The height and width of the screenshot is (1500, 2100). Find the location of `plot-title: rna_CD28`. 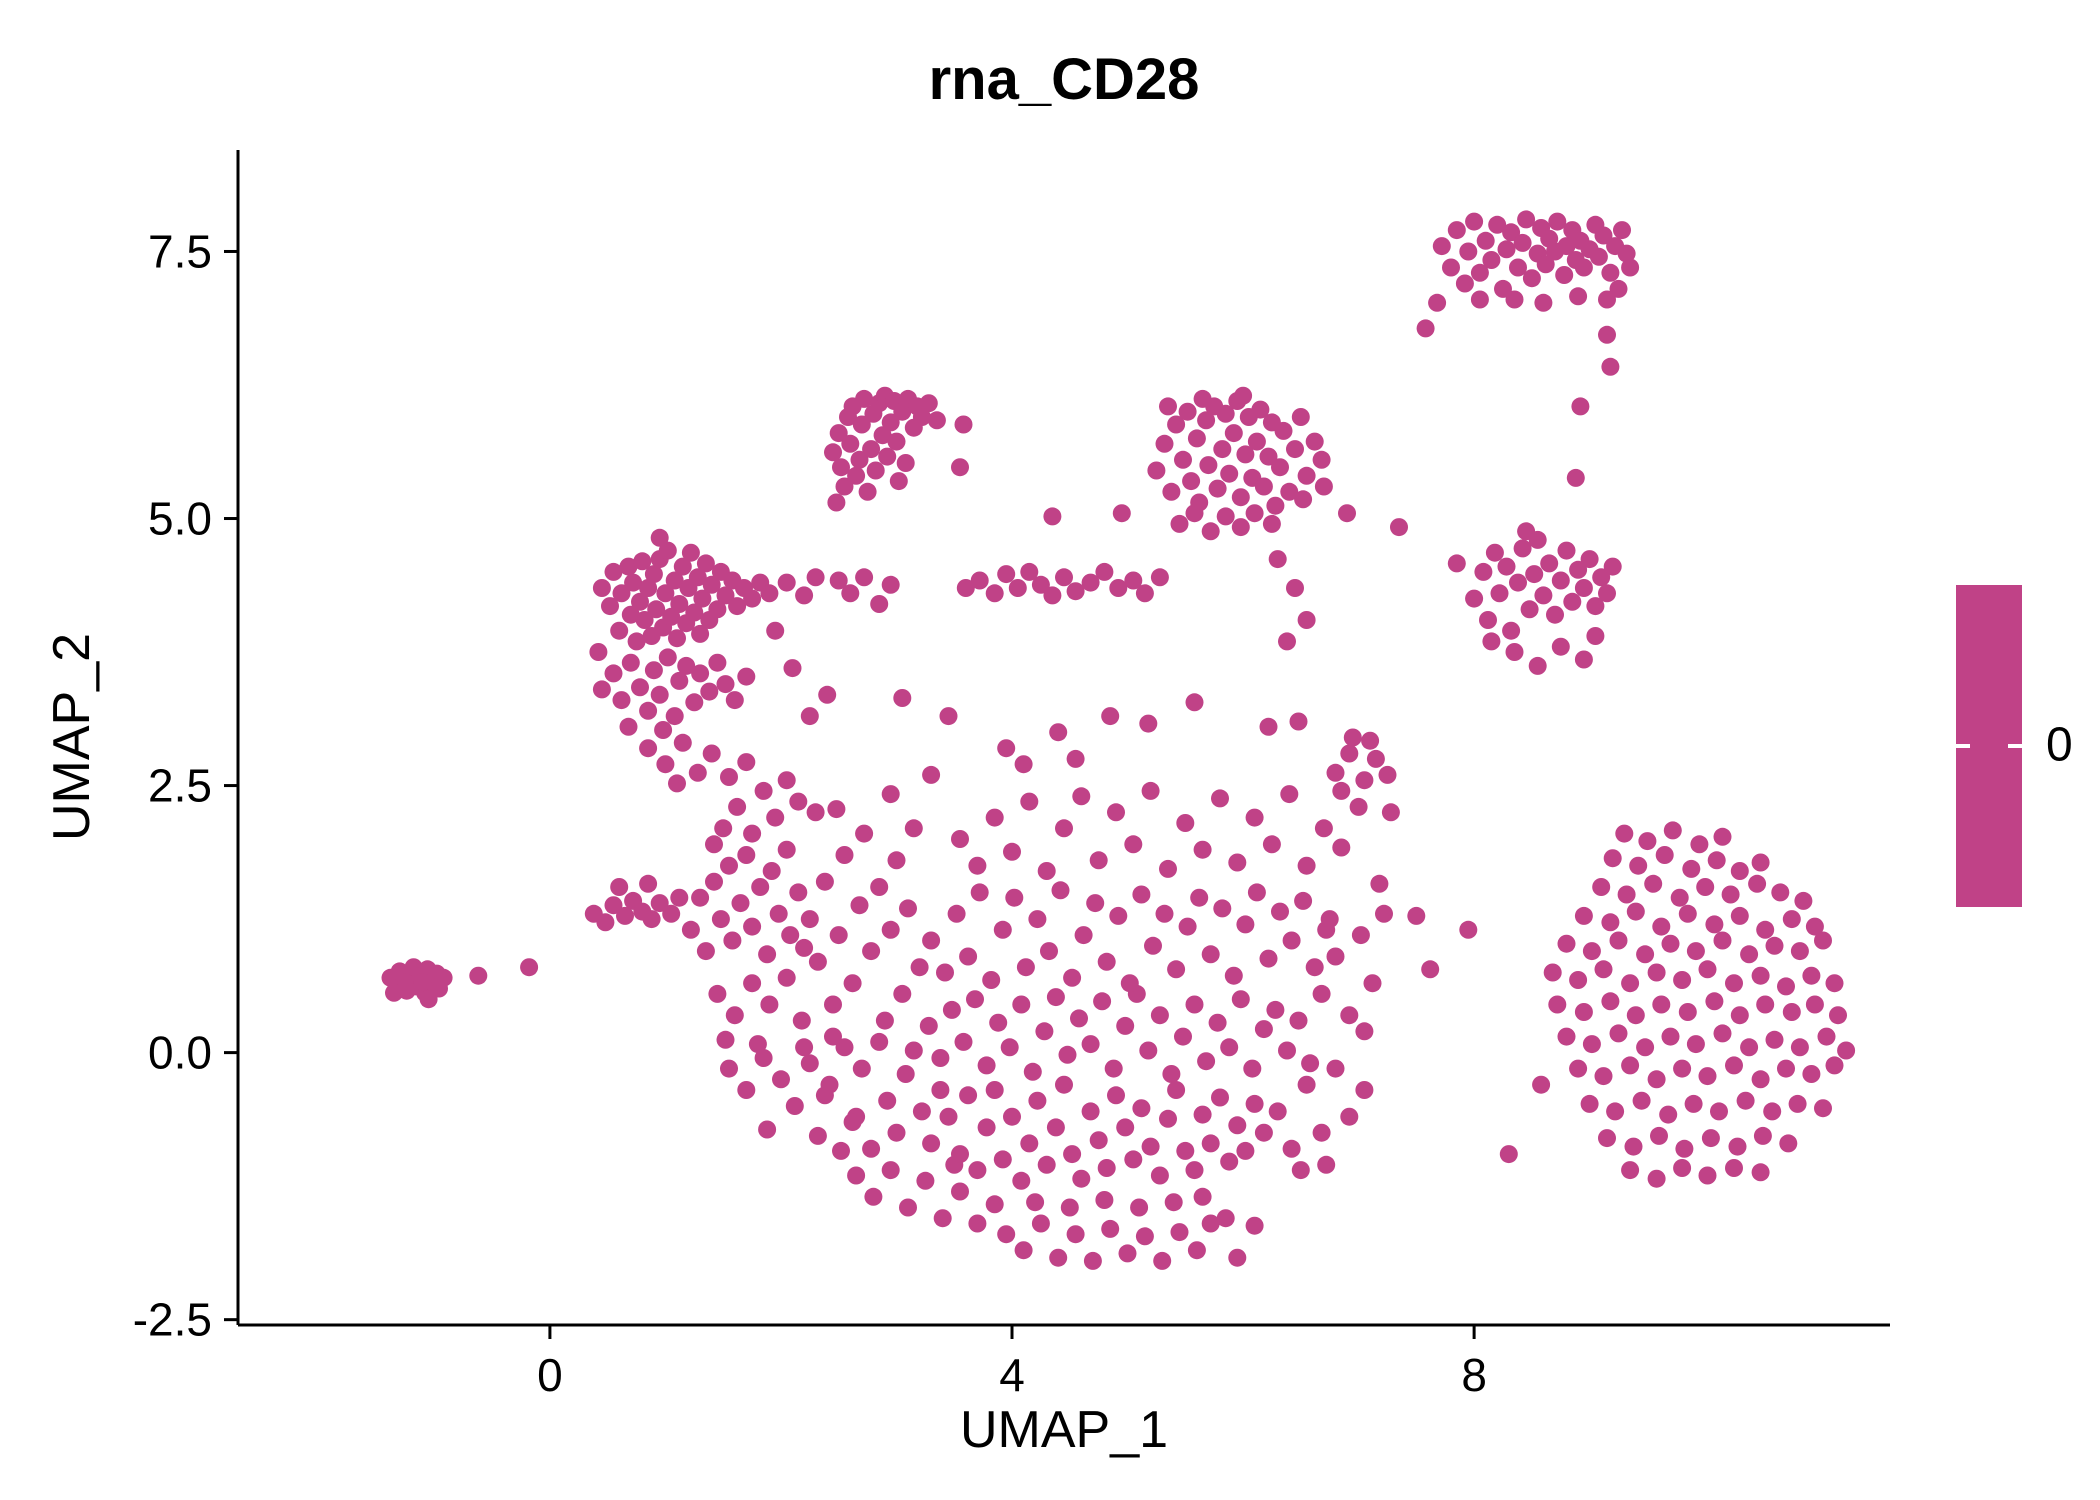

plot-title: rna_CD28 is located at coordinates (1064, 79).